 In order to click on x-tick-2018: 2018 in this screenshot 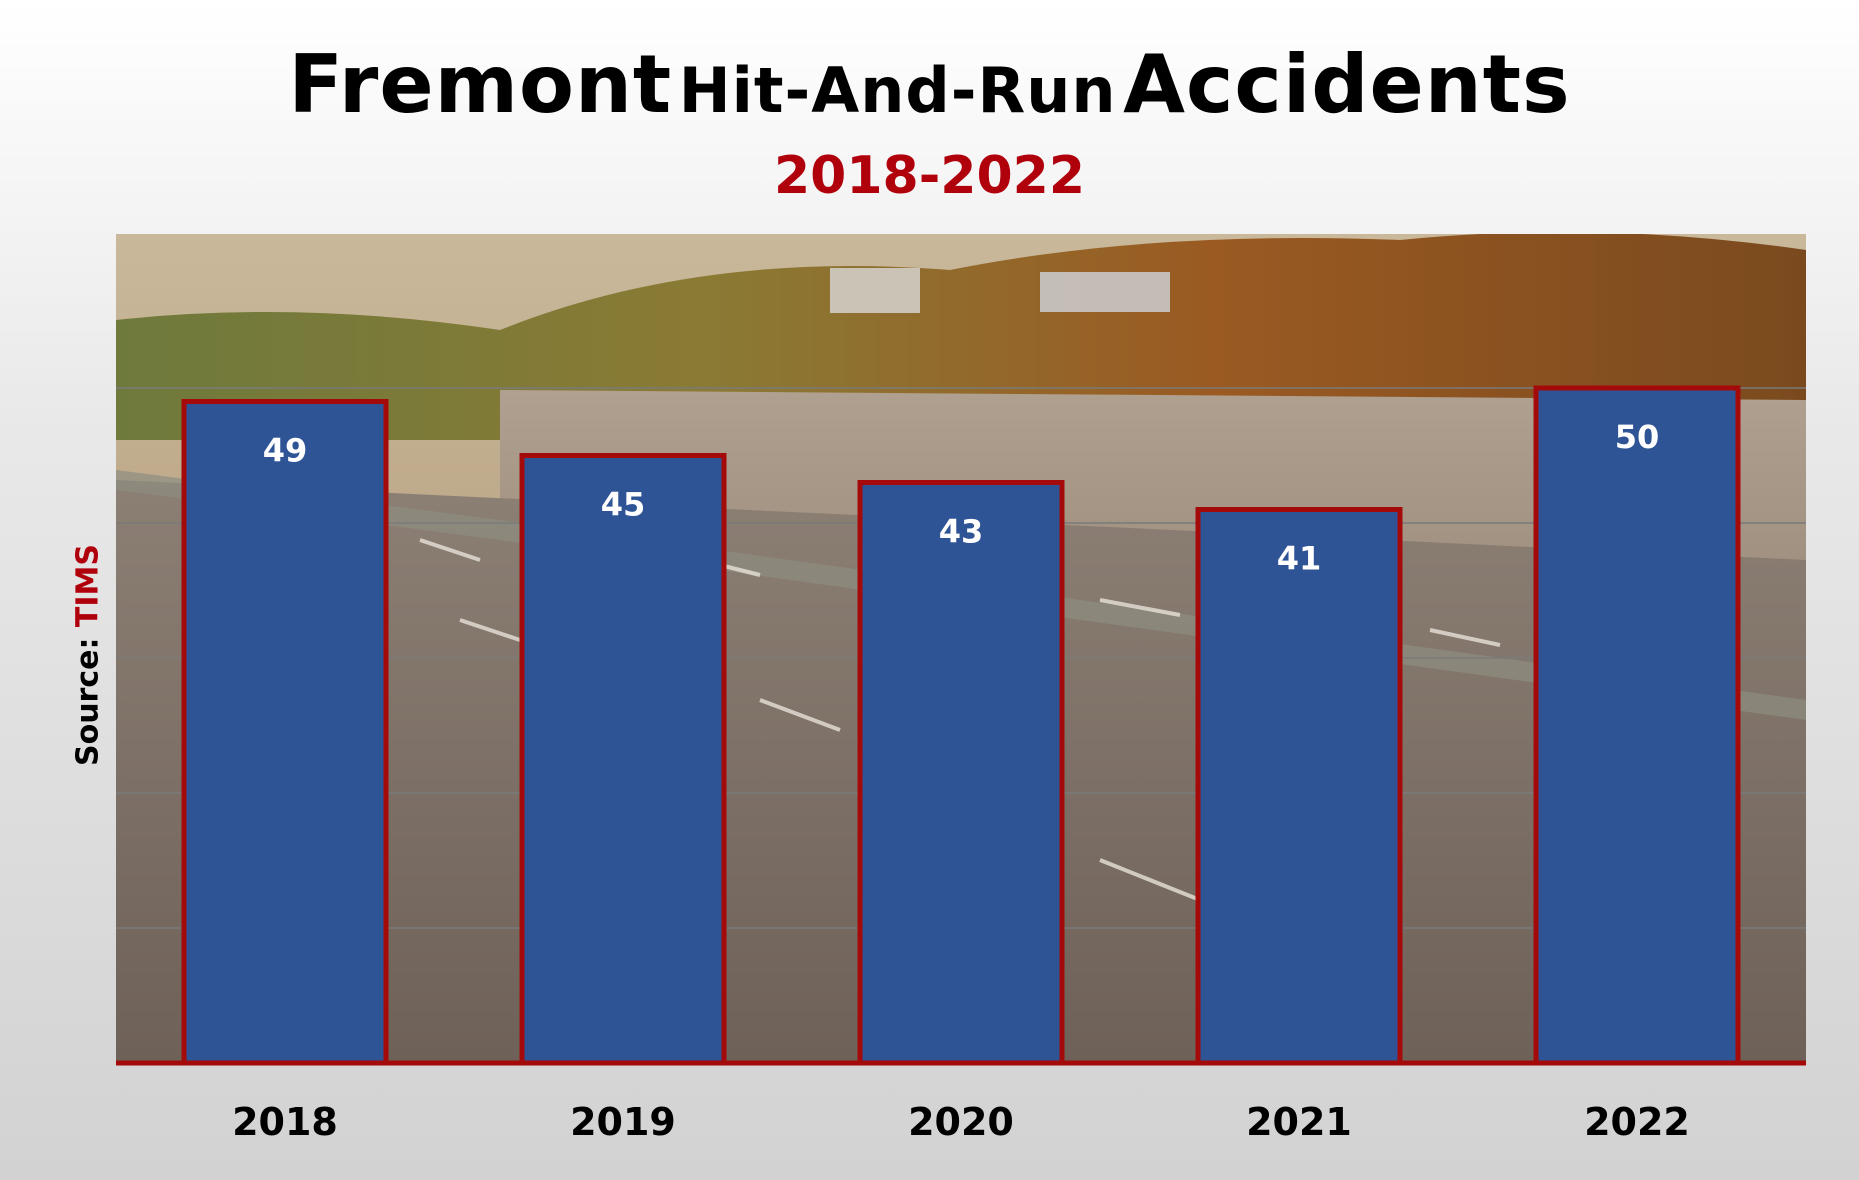, I will do `click(285, 1122)`.